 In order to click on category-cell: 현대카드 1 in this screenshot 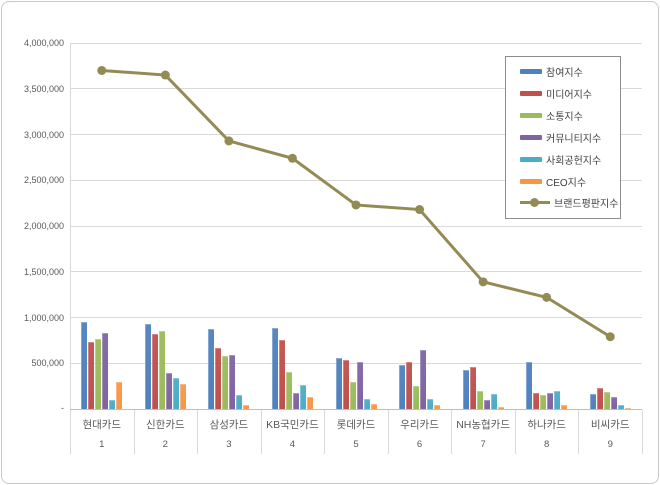, I will do `click(102, 432)`.